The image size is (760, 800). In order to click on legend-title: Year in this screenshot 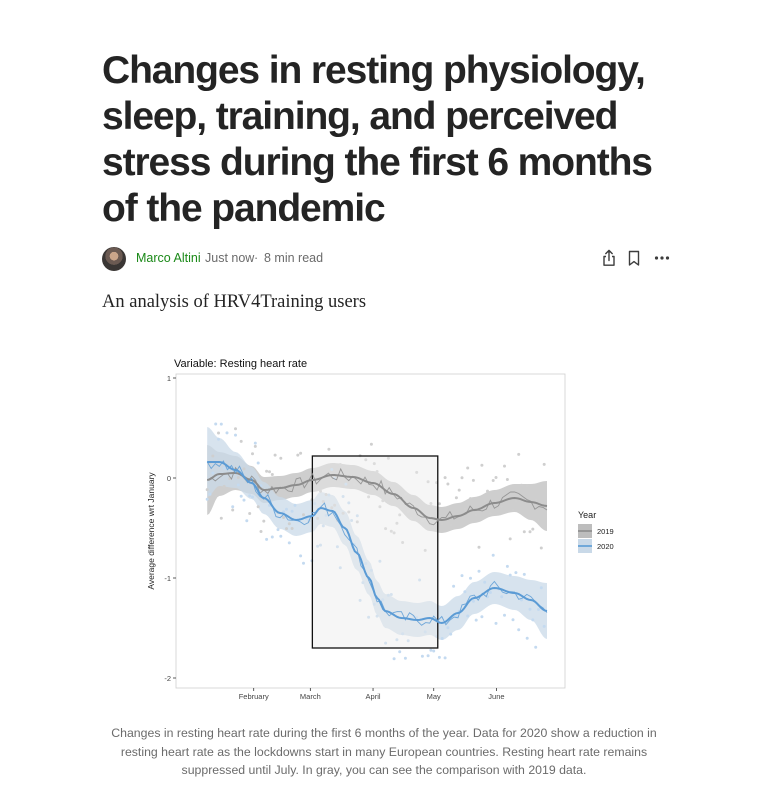, I will do `click(587, 515)`.